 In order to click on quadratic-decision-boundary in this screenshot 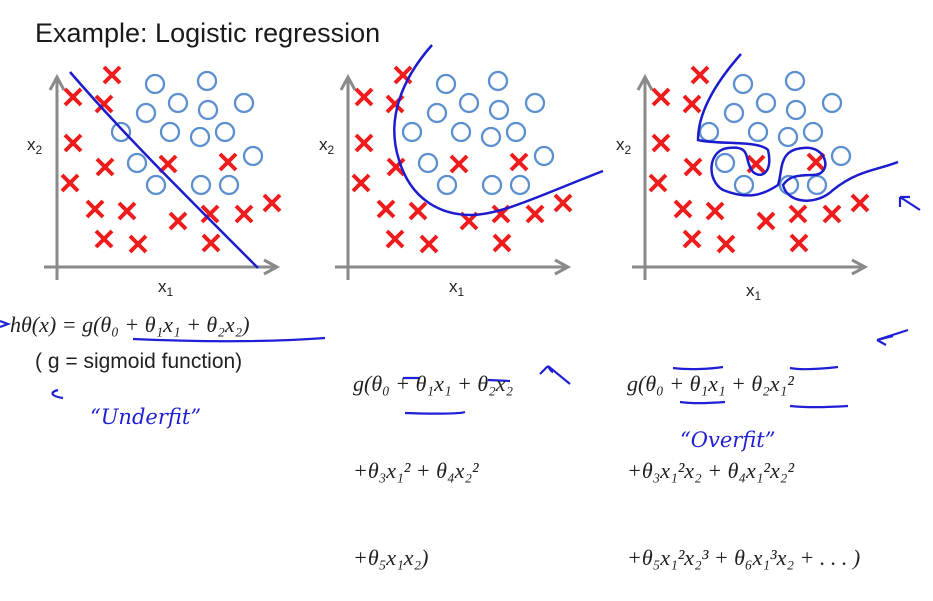, I will do `click(498, 130)`.